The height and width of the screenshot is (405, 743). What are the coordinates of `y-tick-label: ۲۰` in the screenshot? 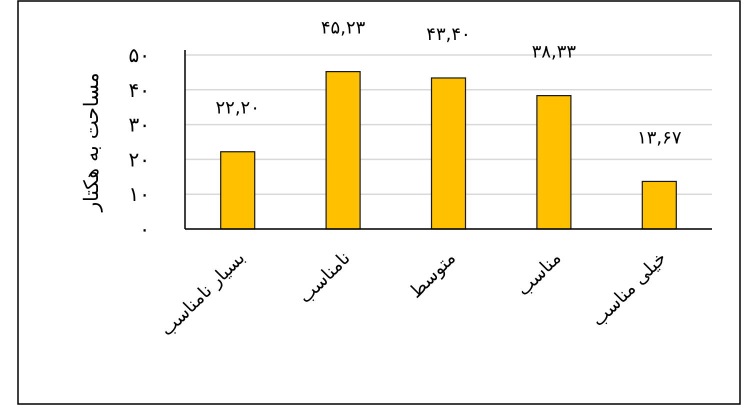 It's located at (139, 159).